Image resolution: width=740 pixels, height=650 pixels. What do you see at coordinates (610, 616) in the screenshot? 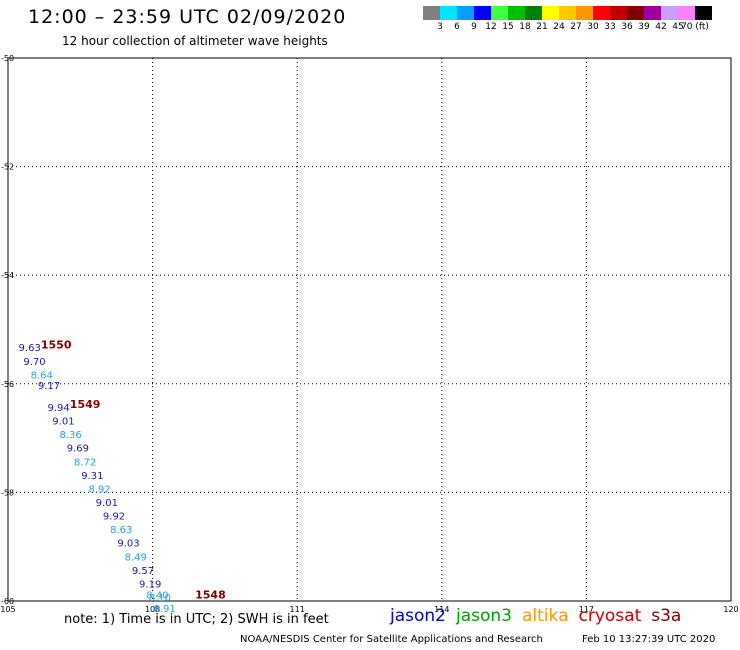
I see `legend-cryosat: cryosat` at bounding box center [610, 616].